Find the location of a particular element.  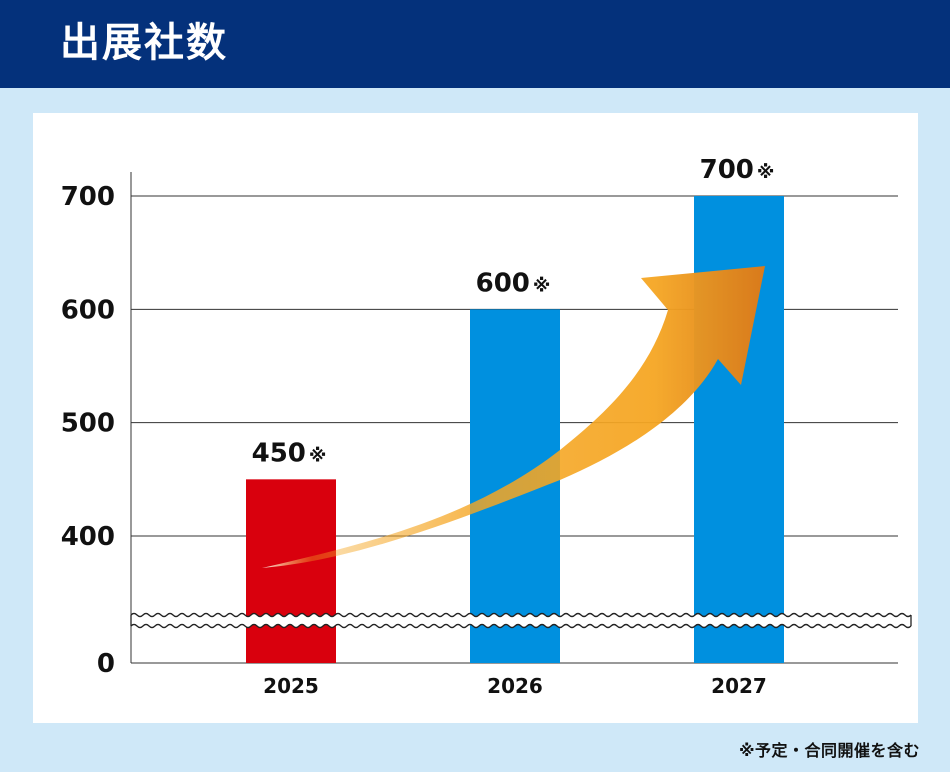

x-tick-label-2026: 2026 is located at coordinates (515, 686).